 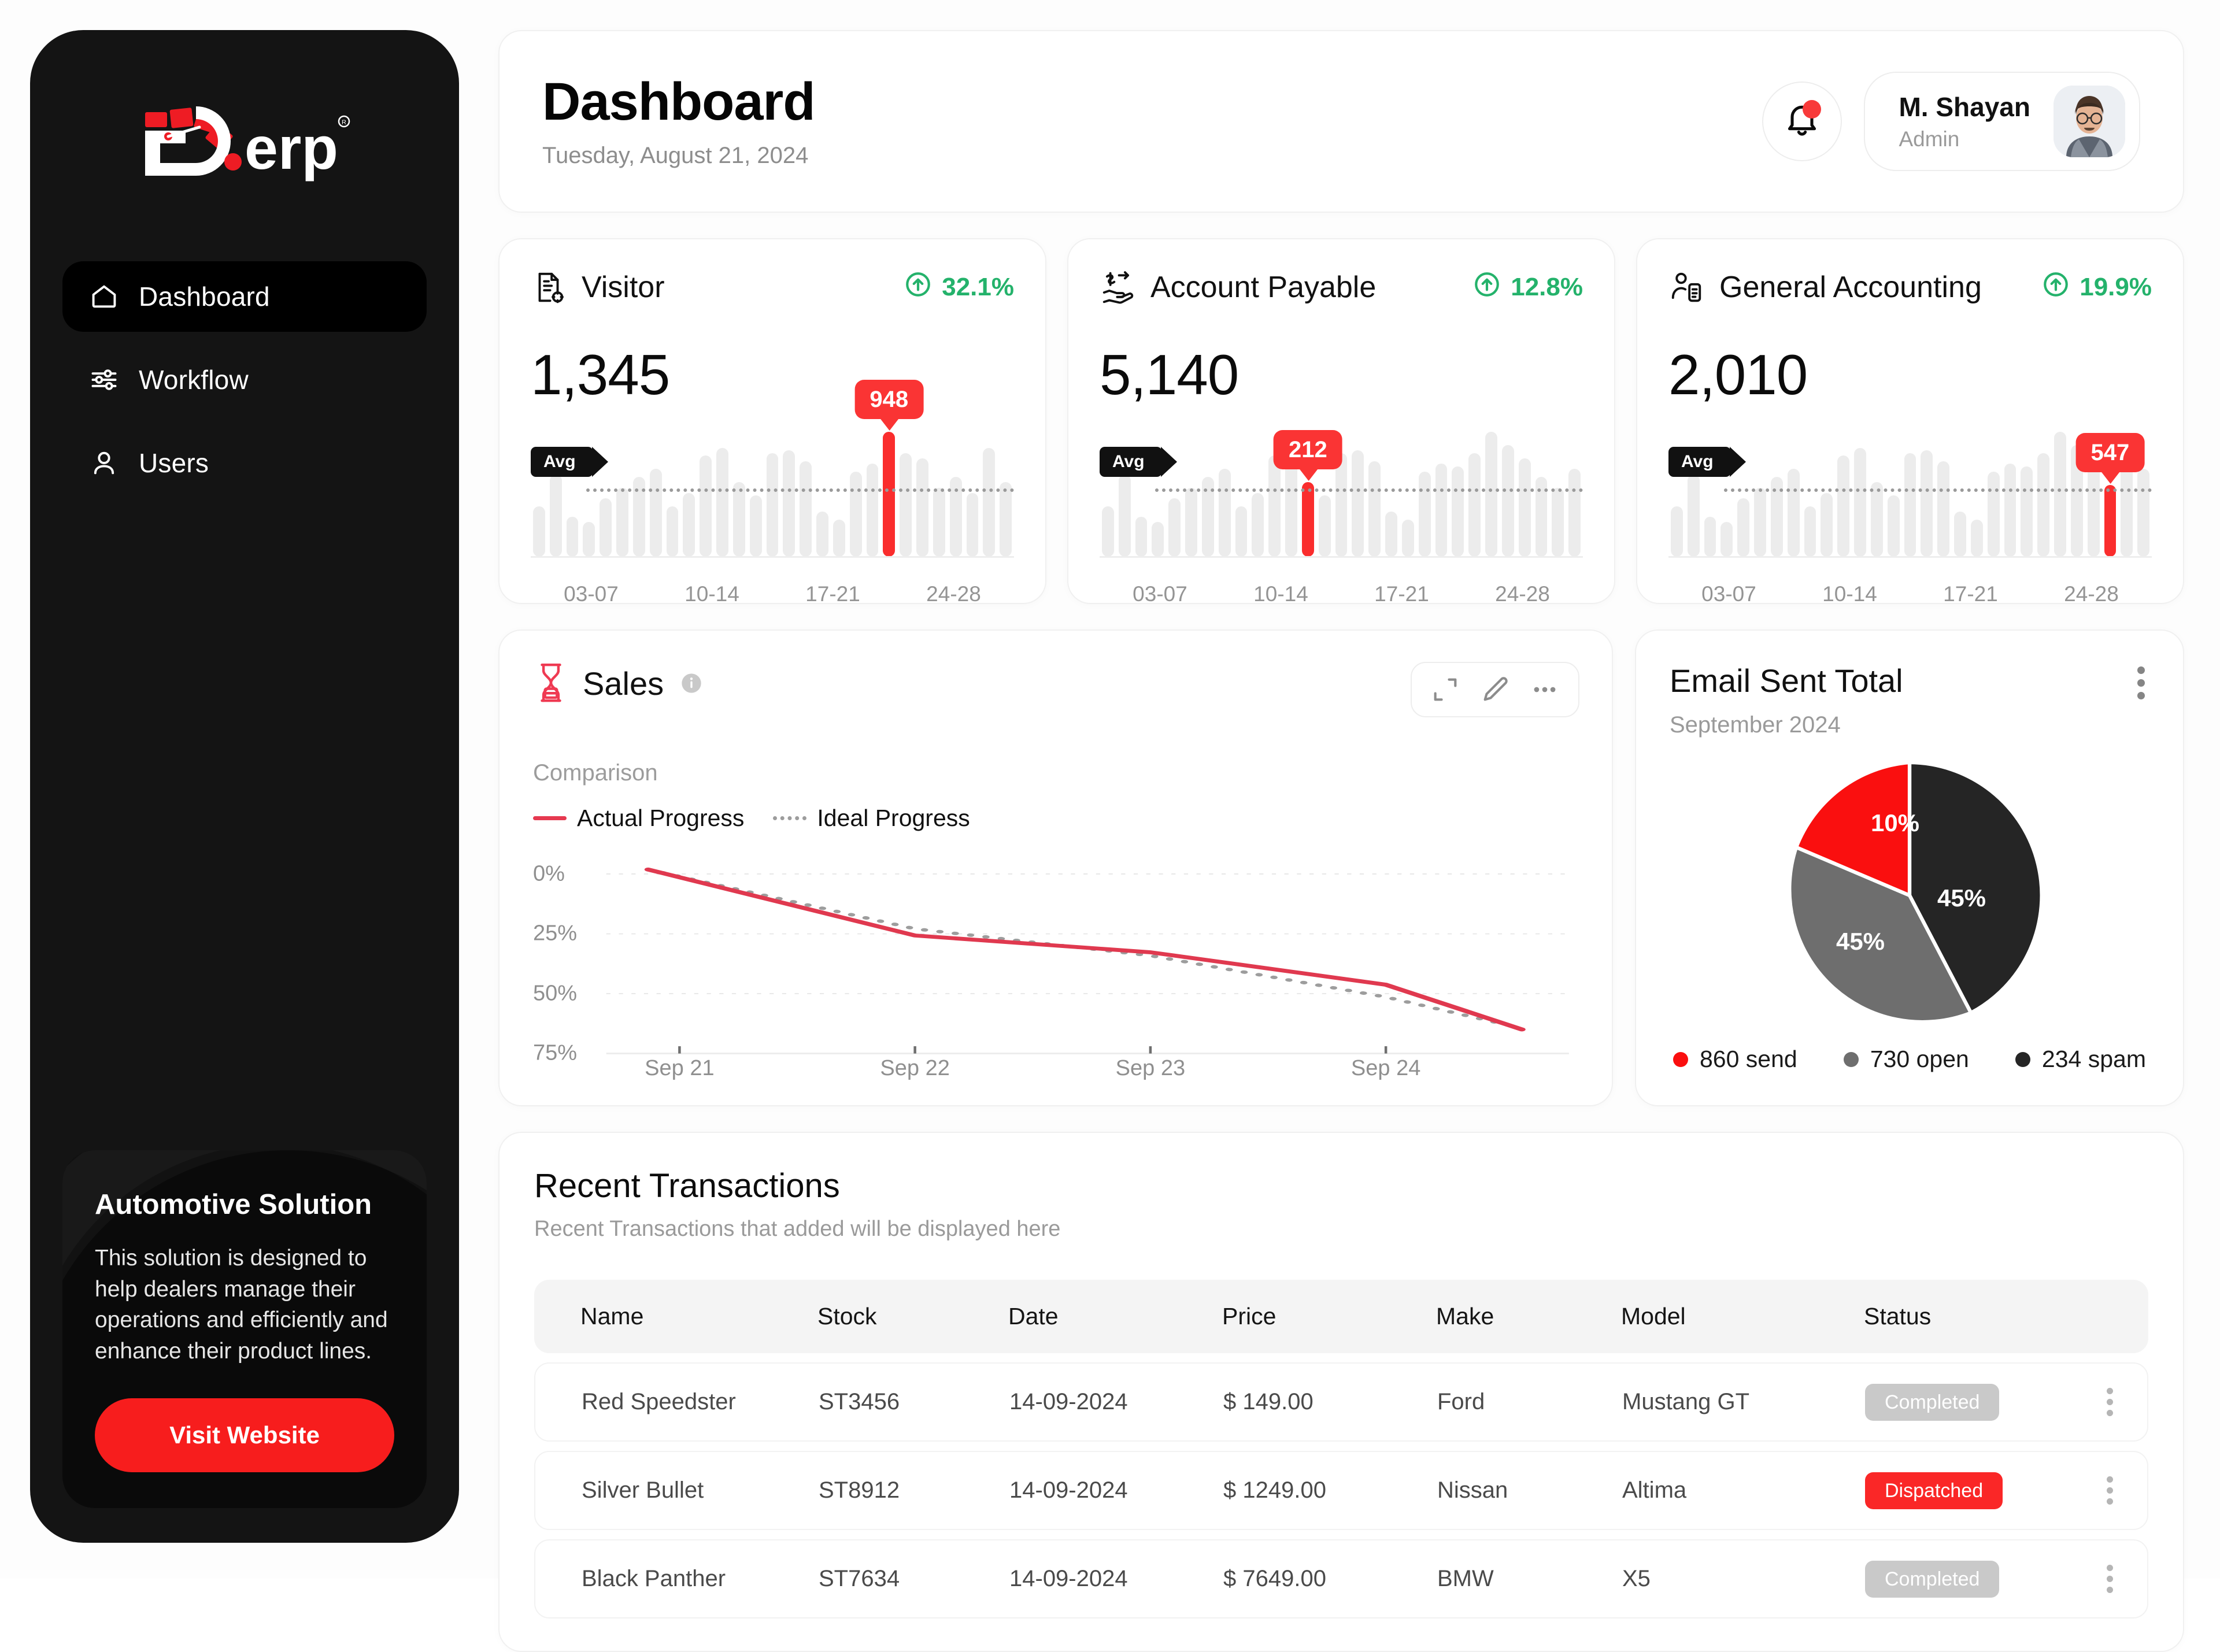 I want to click on sparkline-chart: Avg 547 03-07 10-14 17-21 24-28, so click(x=1910, y=517).